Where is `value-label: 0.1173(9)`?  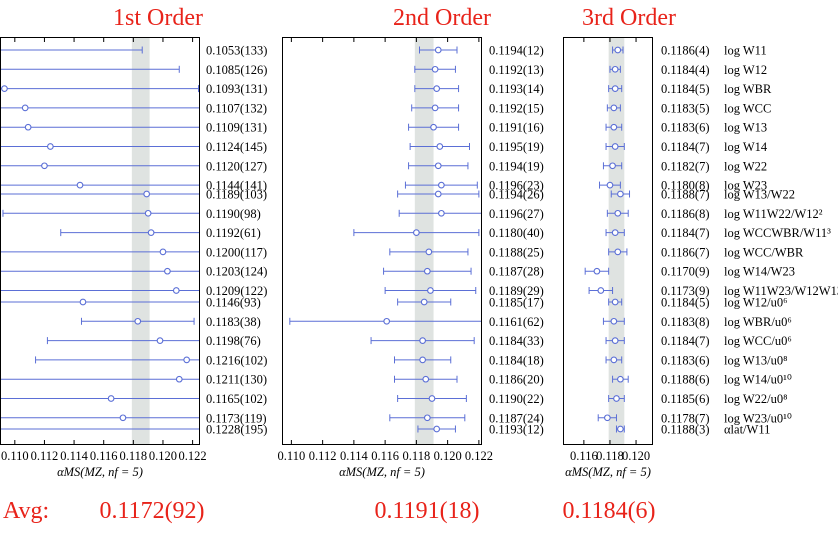 value-label: 0.1173(9) is located at coordinates (685, 291).